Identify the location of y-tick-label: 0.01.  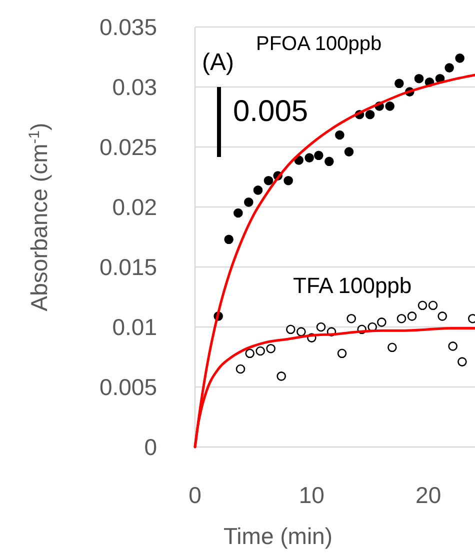
(134, 327).